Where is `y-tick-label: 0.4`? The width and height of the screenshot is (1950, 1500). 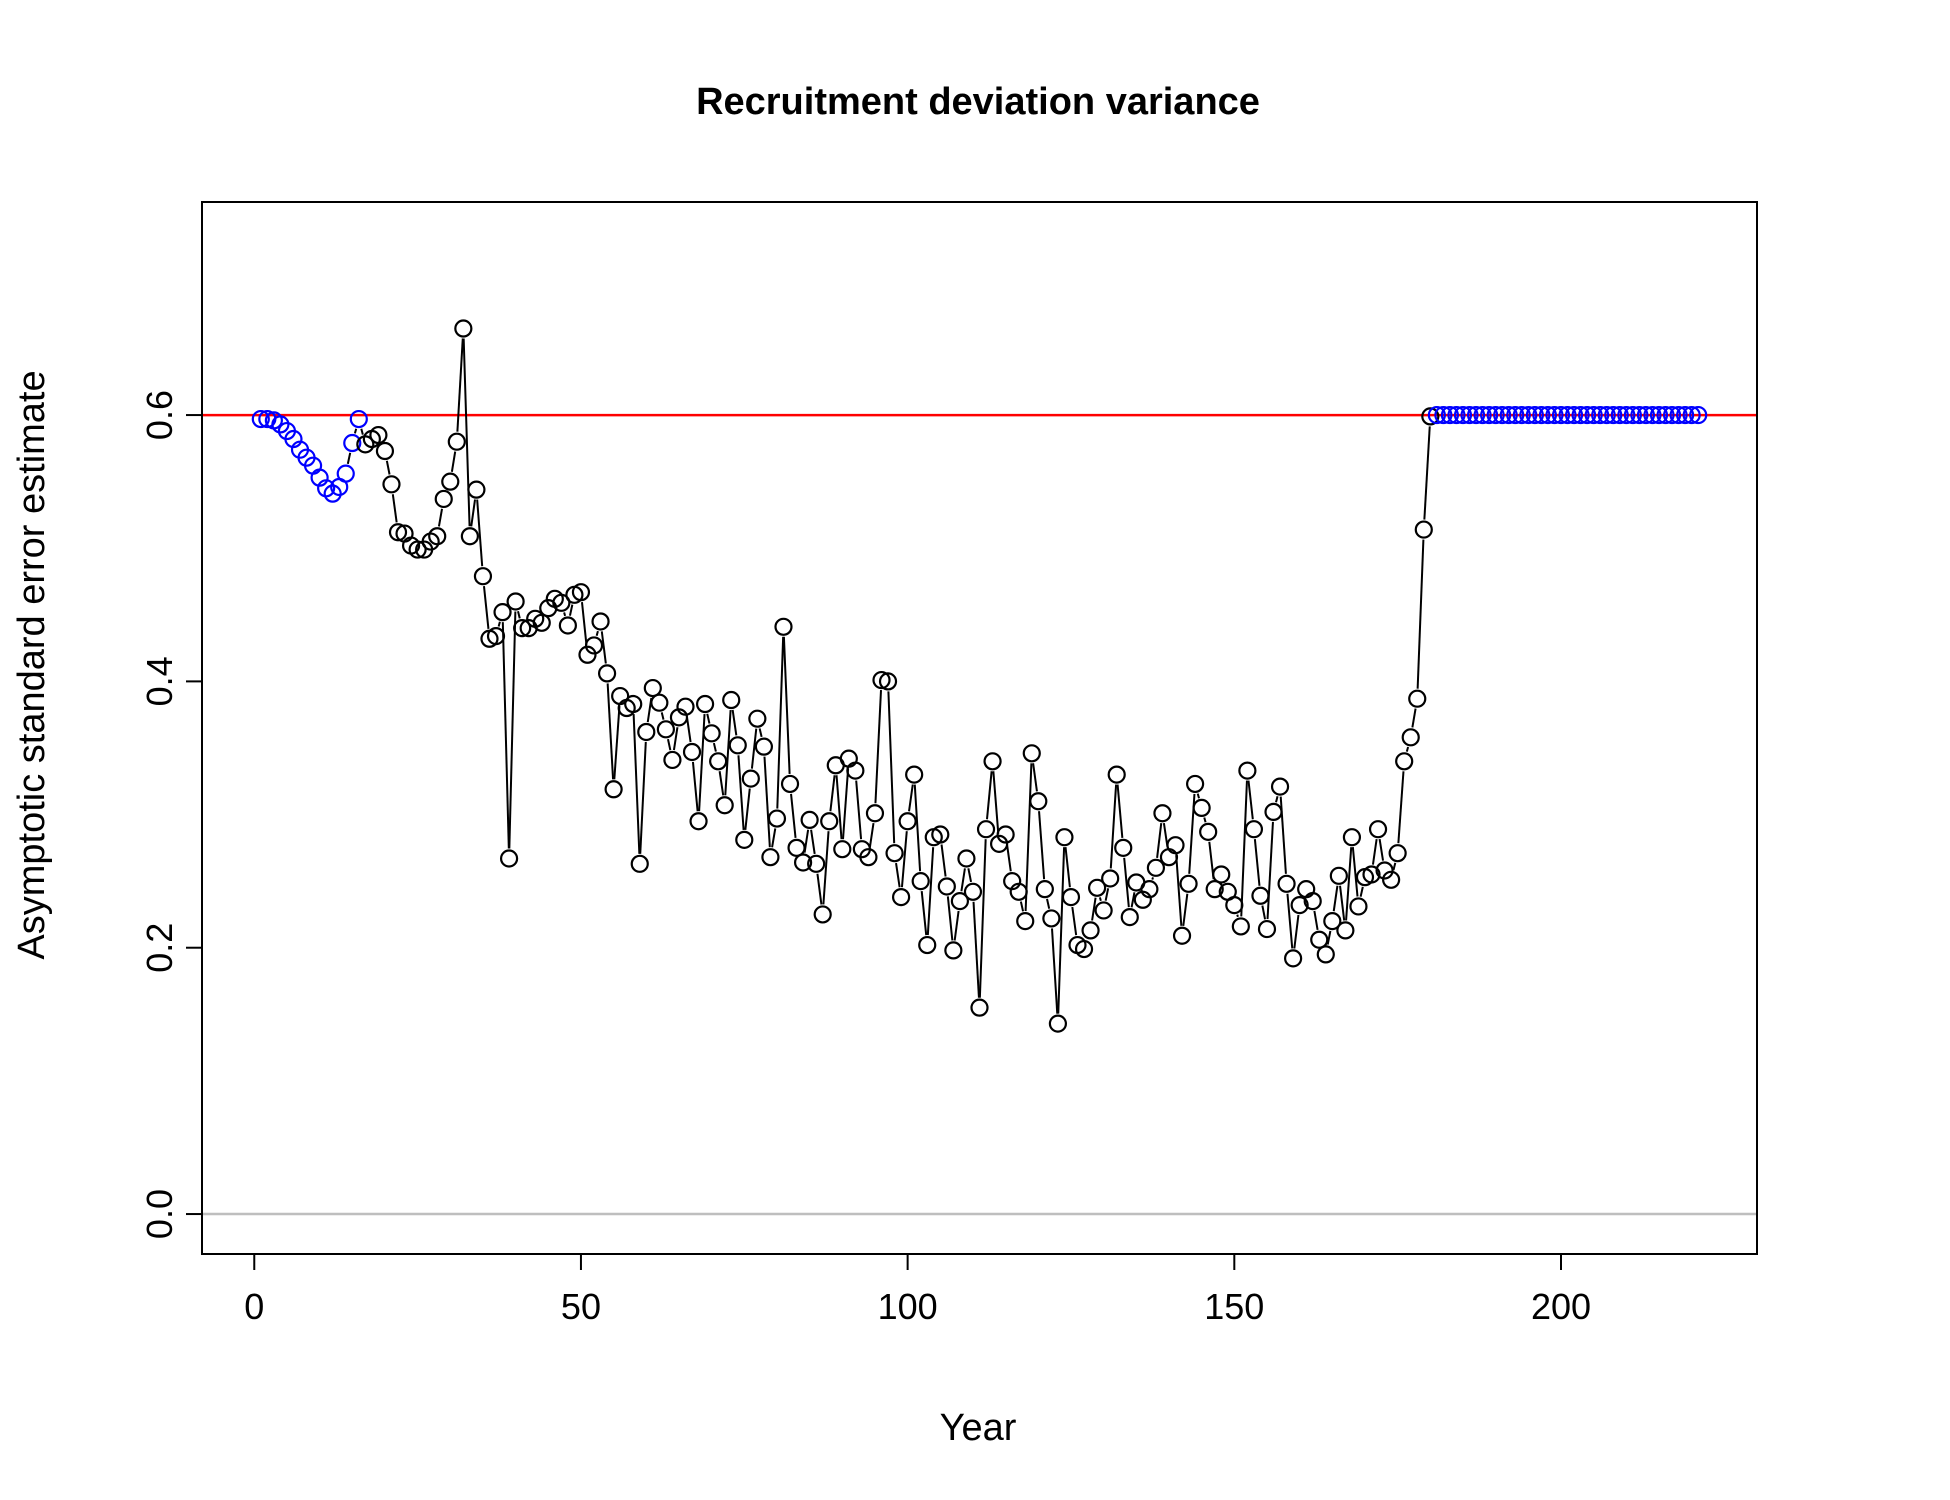 y-tick-label: 0.4 is located at coordinates (159, 681).